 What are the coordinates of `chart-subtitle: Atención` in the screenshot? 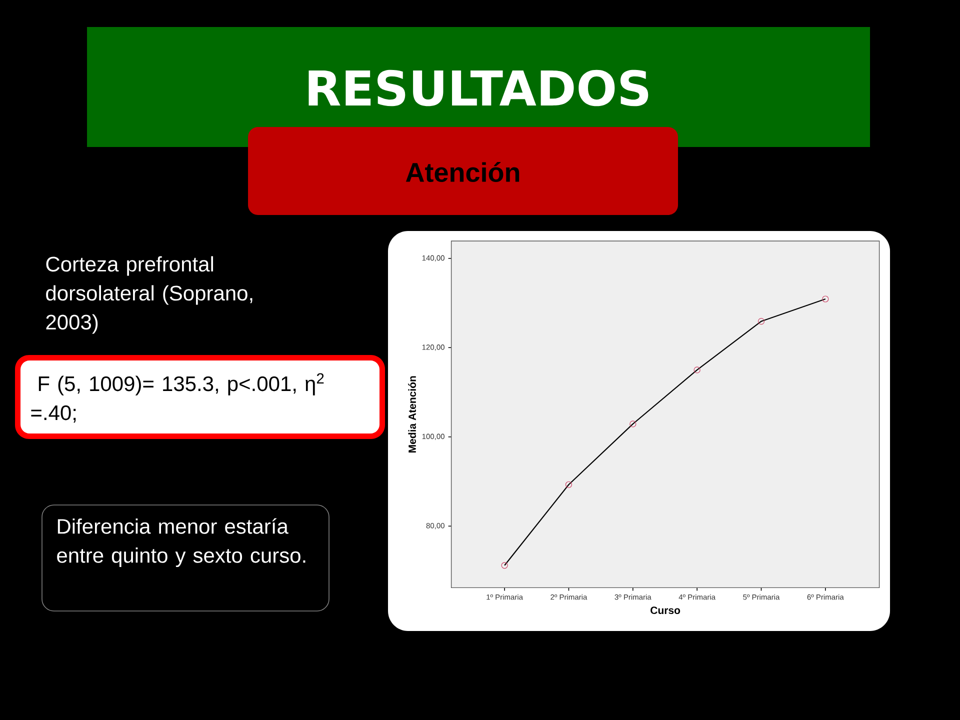 It's located at (463, 172).